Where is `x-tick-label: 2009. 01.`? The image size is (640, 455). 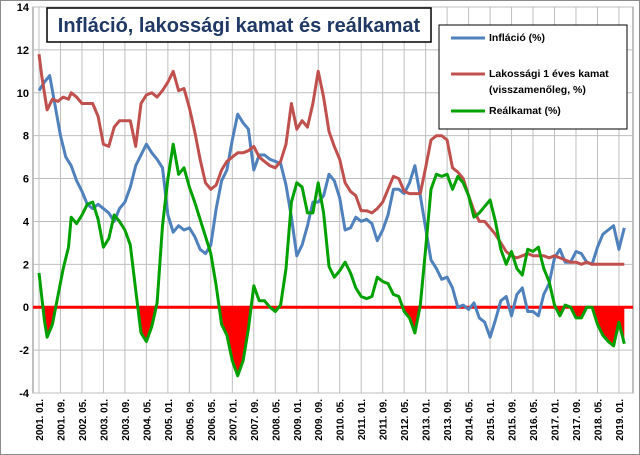 x-tick-label: 2009. 01. is located at coordinates (298, 420).